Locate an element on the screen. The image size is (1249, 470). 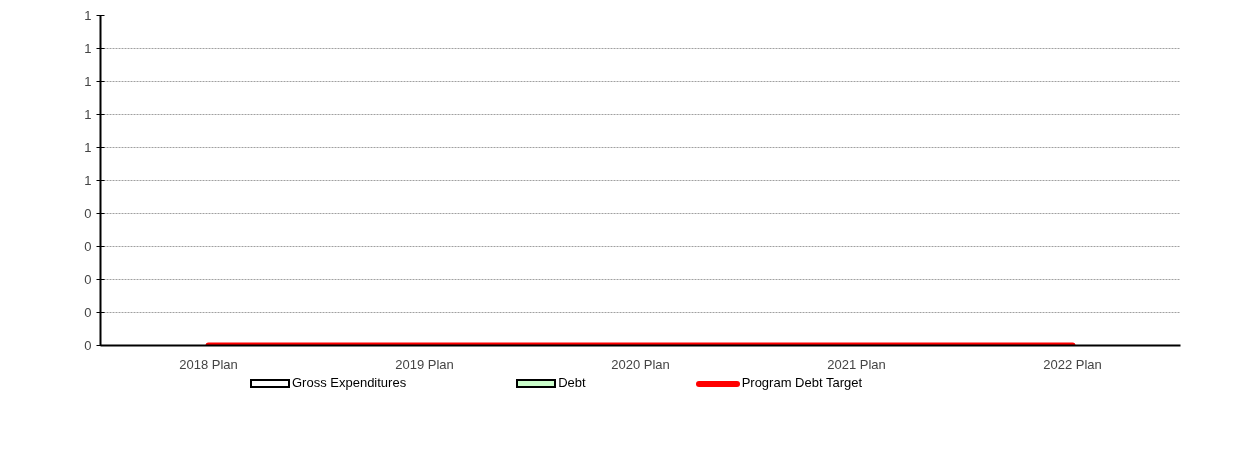
x-tick-label: 2020 Plan is located at coordinates (640, 364).